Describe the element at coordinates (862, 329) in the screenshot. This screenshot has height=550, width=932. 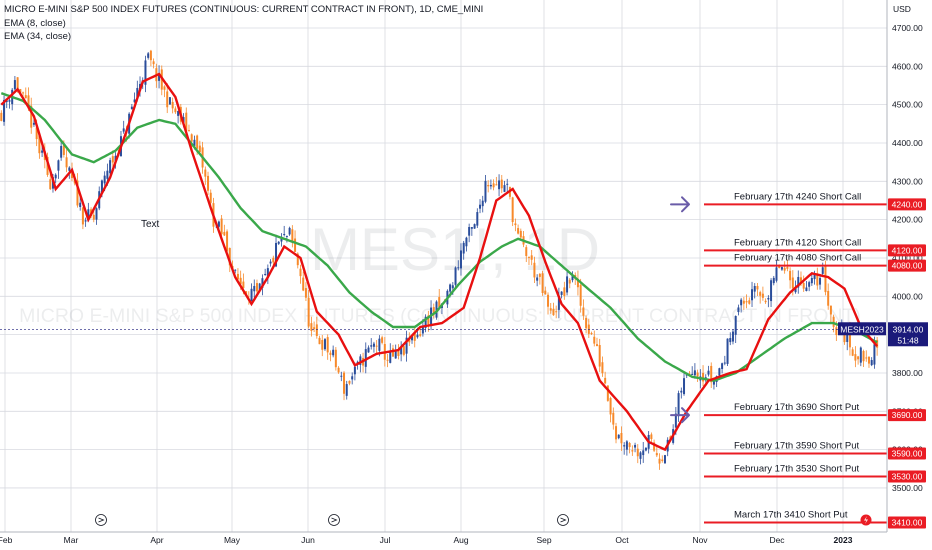
I see `symbol-tag-text: MESH2023` at that location.